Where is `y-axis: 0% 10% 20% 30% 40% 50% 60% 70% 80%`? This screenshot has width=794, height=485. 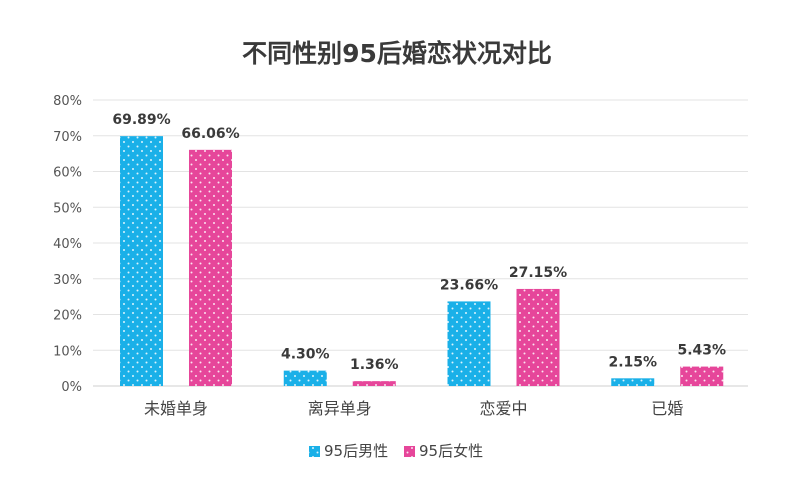
y-axis: 0% 10% 20% 30% 40% 50% 60% 70% 80% is located at coordinates (67, 244).